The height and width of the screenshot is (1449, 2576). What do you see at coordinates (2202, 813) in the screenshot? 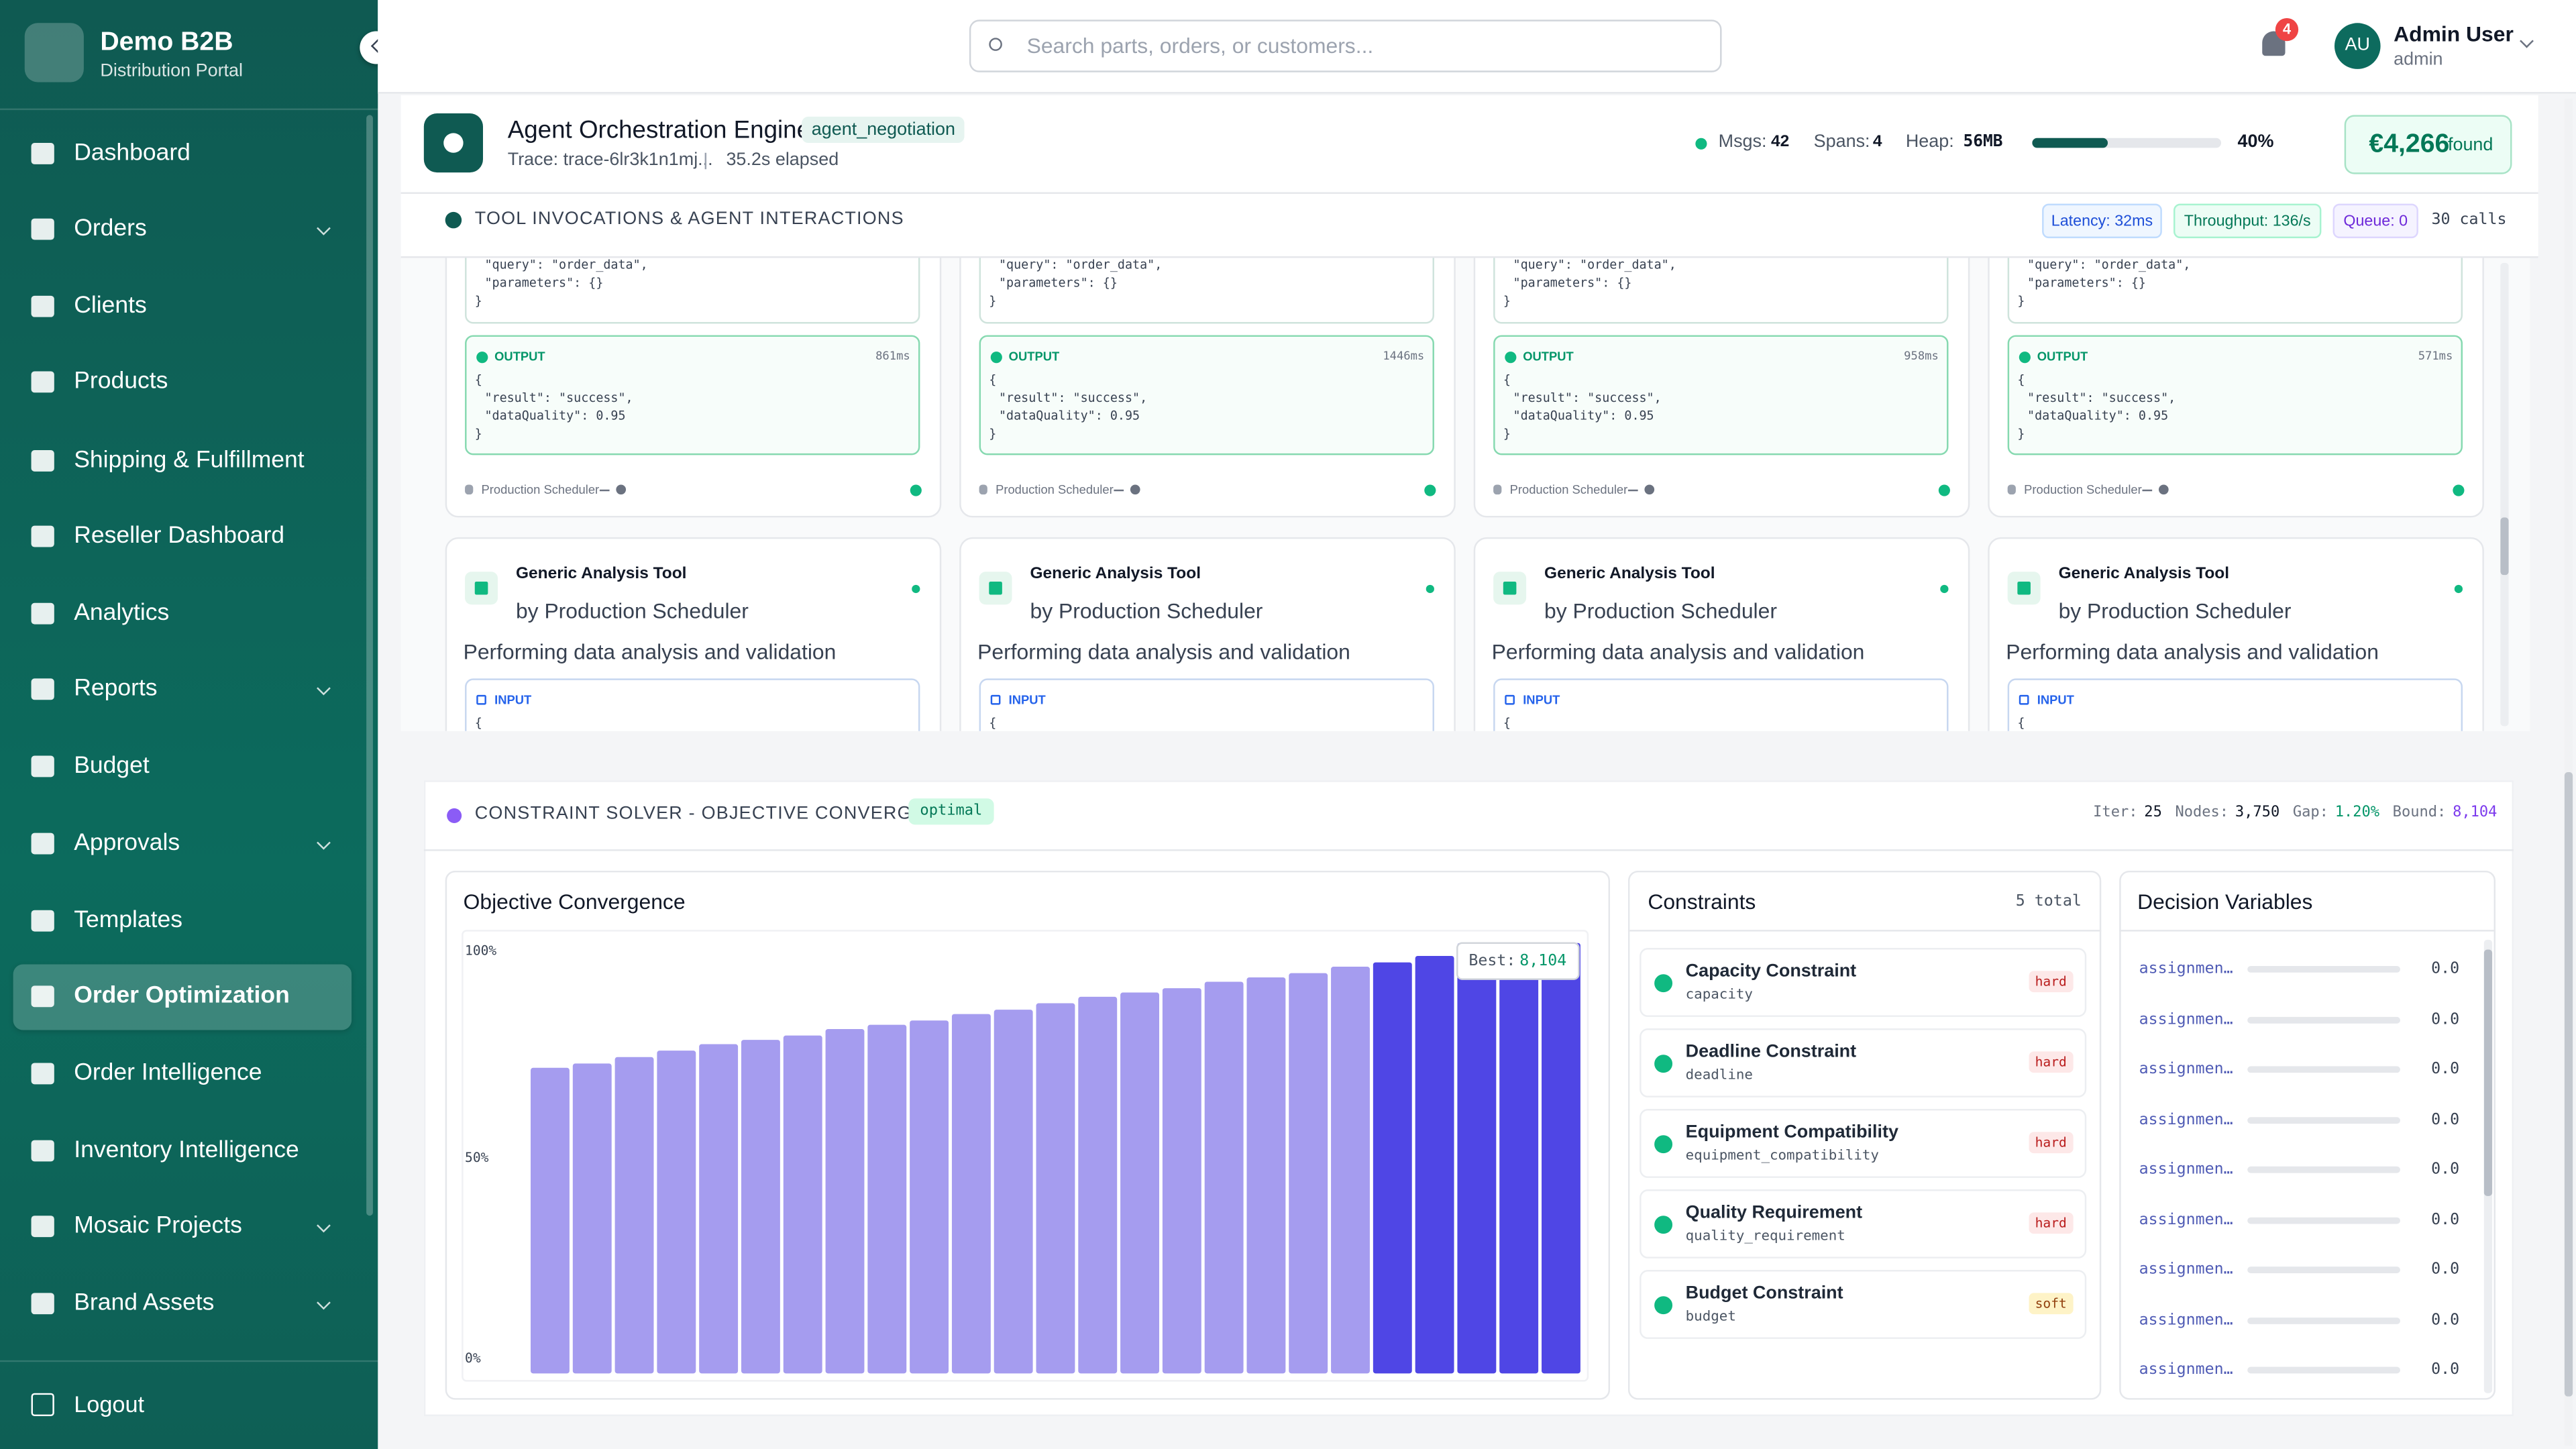
I see `solver-stat-label: Nodes:` at bounding box center [2202, 813].